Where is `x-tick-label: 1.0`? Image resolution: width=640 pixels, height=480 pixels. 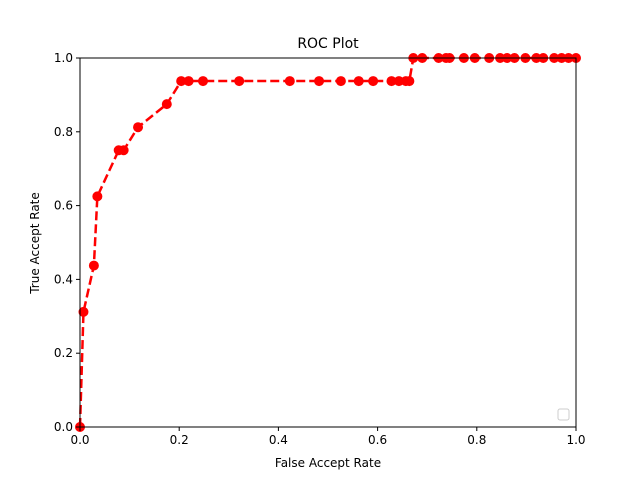 x-tick-label: 1.0 is located at coordinates (575, 440).